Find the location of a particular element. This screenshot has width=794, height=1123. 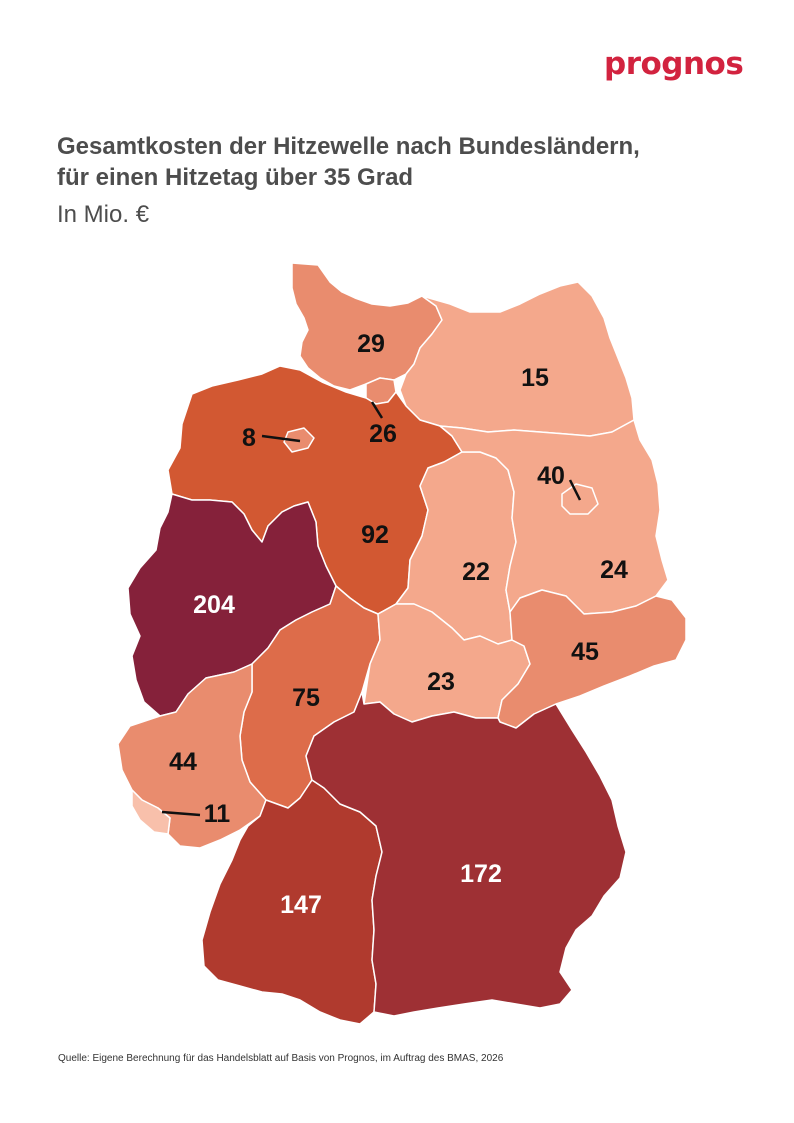

value-label-hamburg: 26 is located at coordinates (383, 434).